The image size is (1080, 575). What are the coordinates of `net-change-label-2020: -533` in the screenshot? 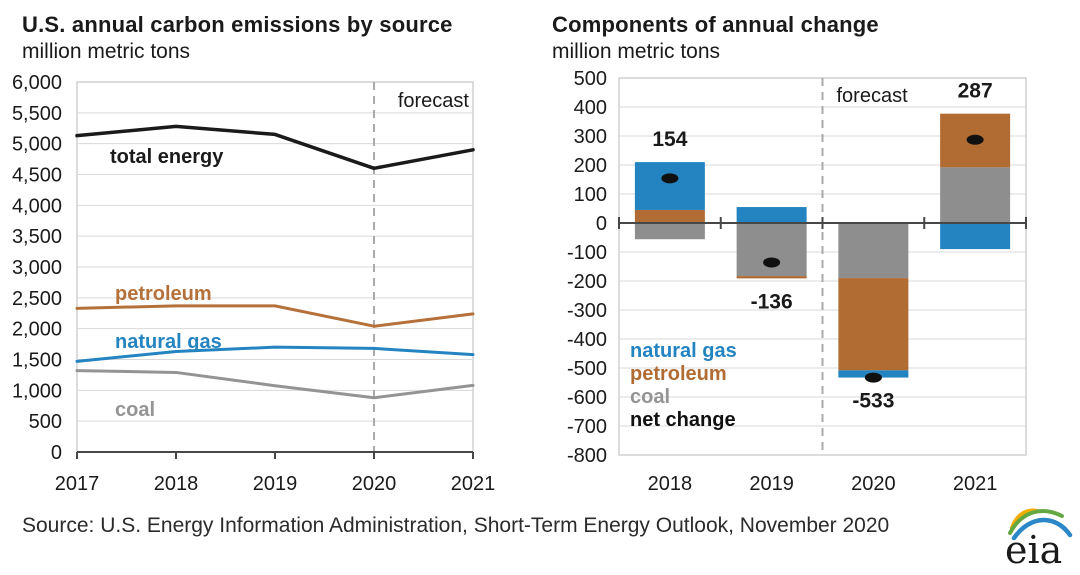 It's located at (873, 401).